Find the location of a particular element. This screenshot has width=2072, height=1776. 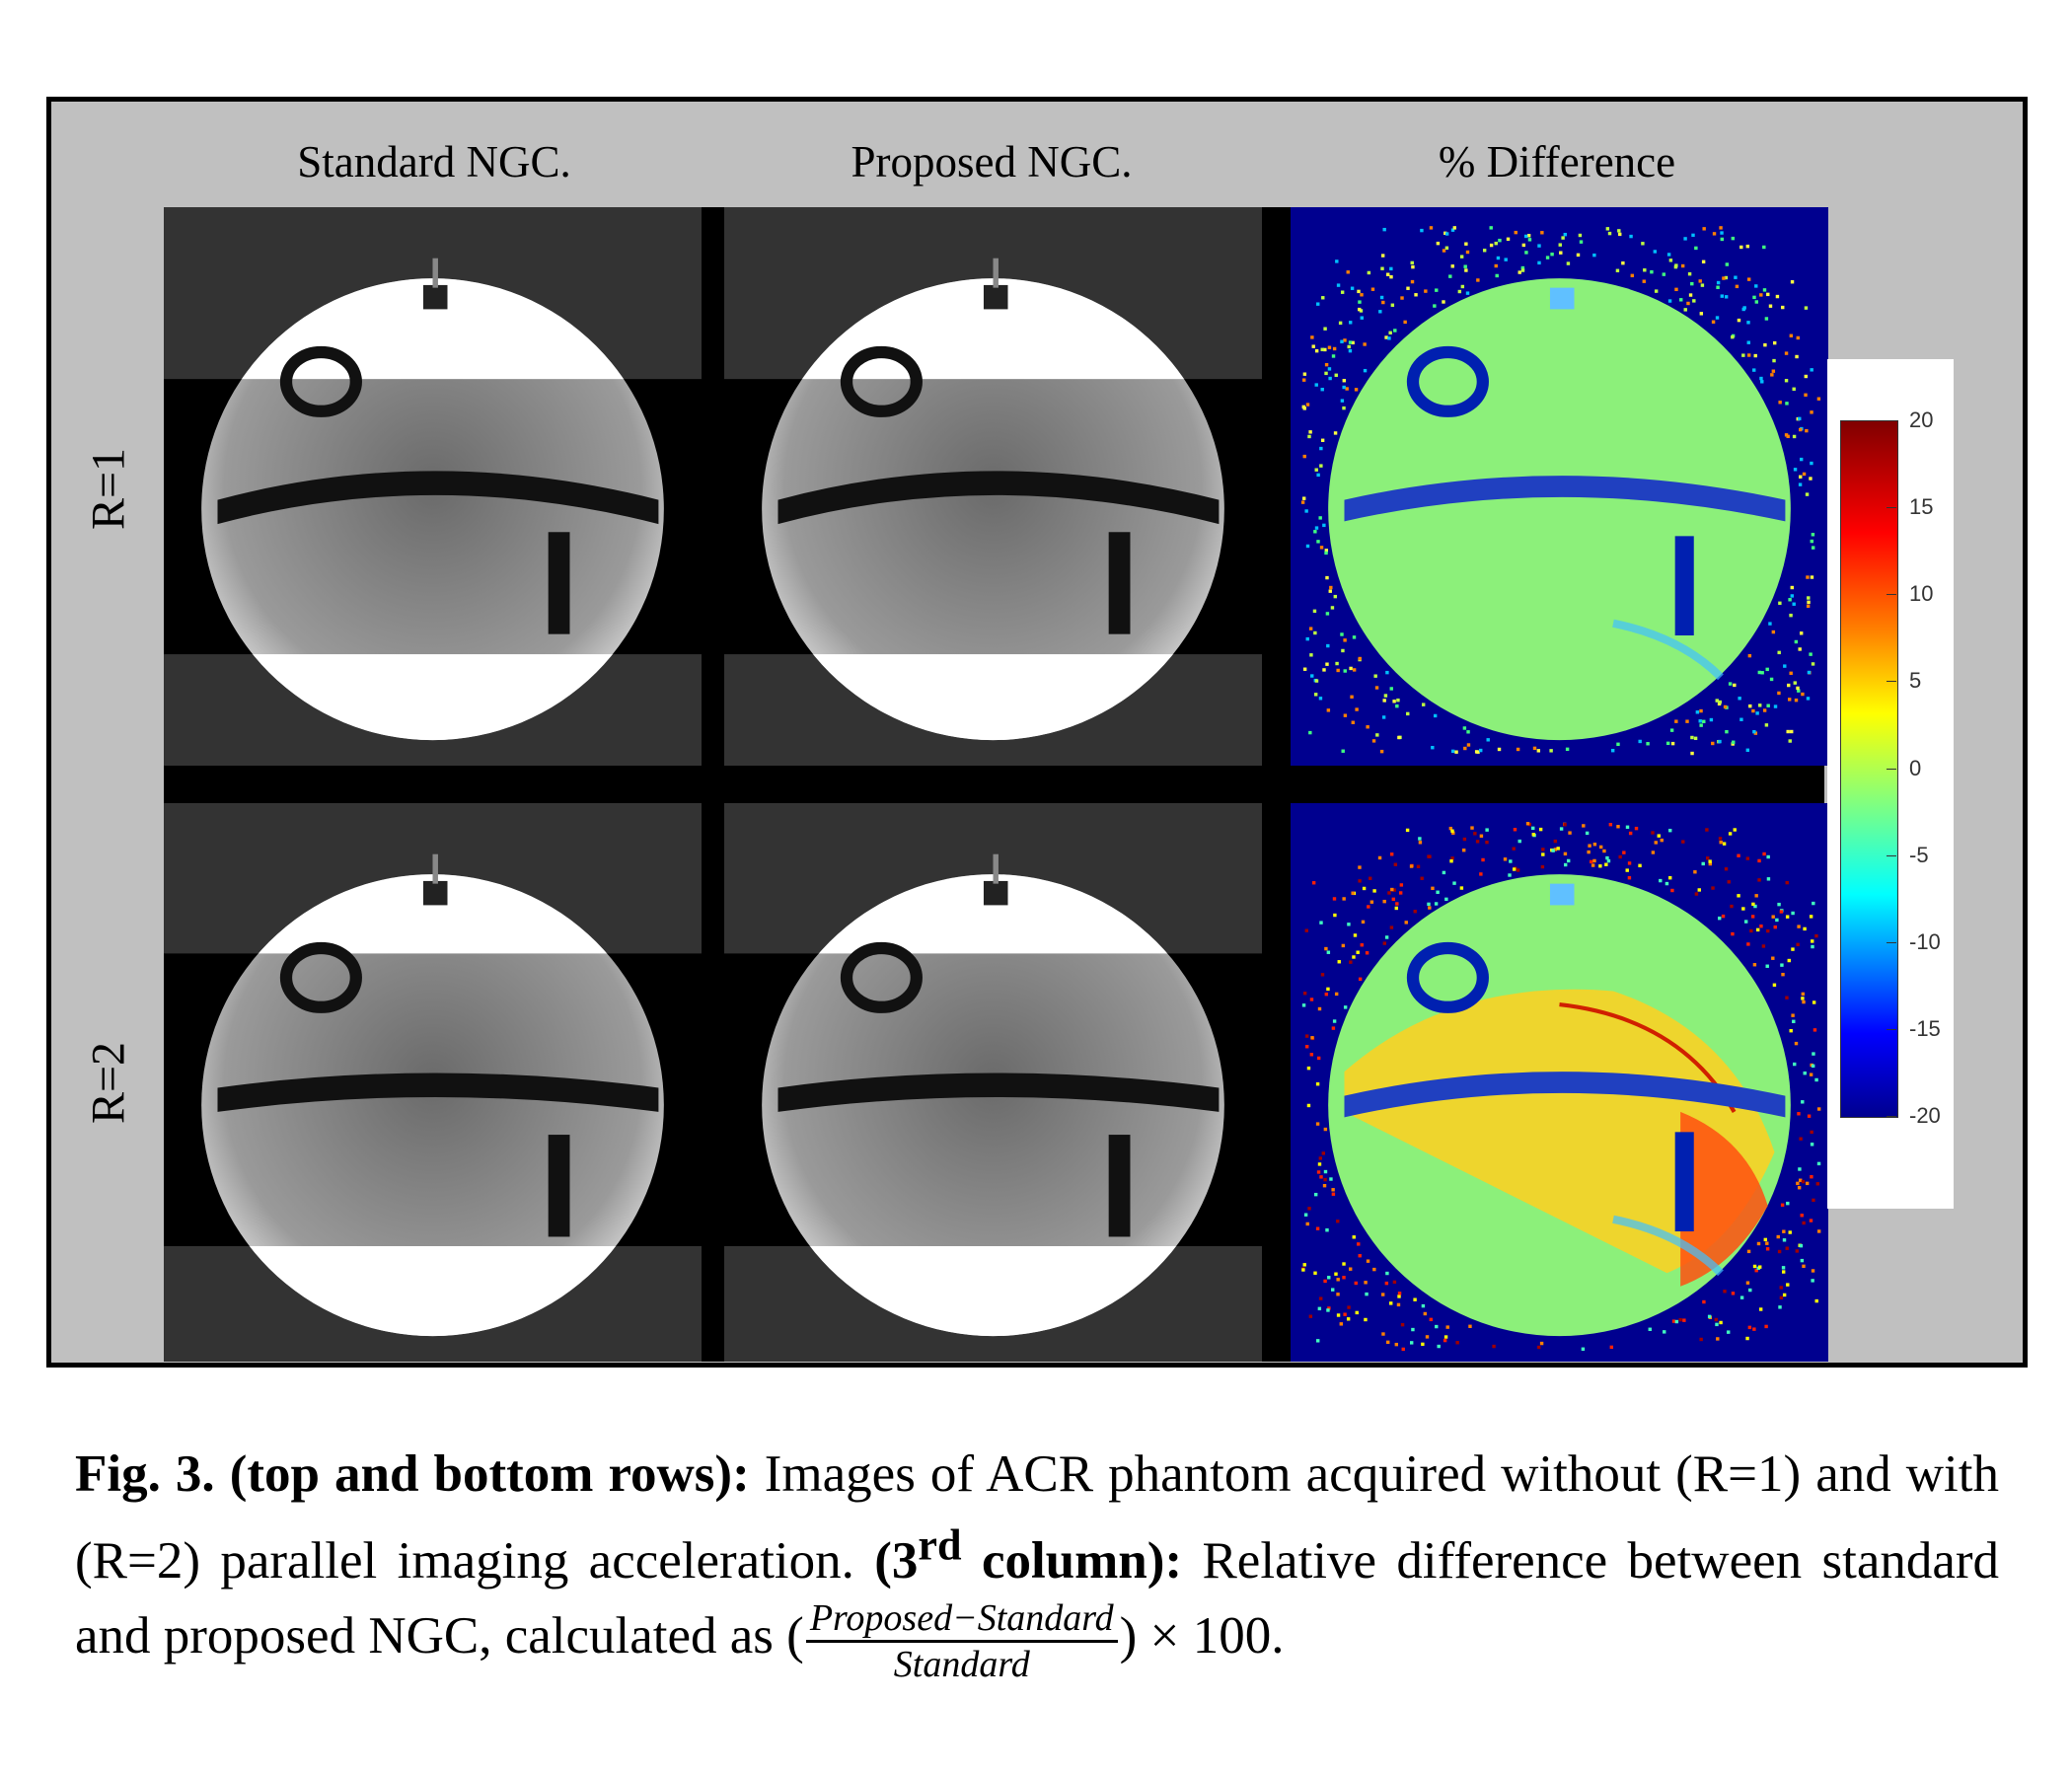

formula-numerator: Proposed−Standard is located at coordinates (962, 1620).